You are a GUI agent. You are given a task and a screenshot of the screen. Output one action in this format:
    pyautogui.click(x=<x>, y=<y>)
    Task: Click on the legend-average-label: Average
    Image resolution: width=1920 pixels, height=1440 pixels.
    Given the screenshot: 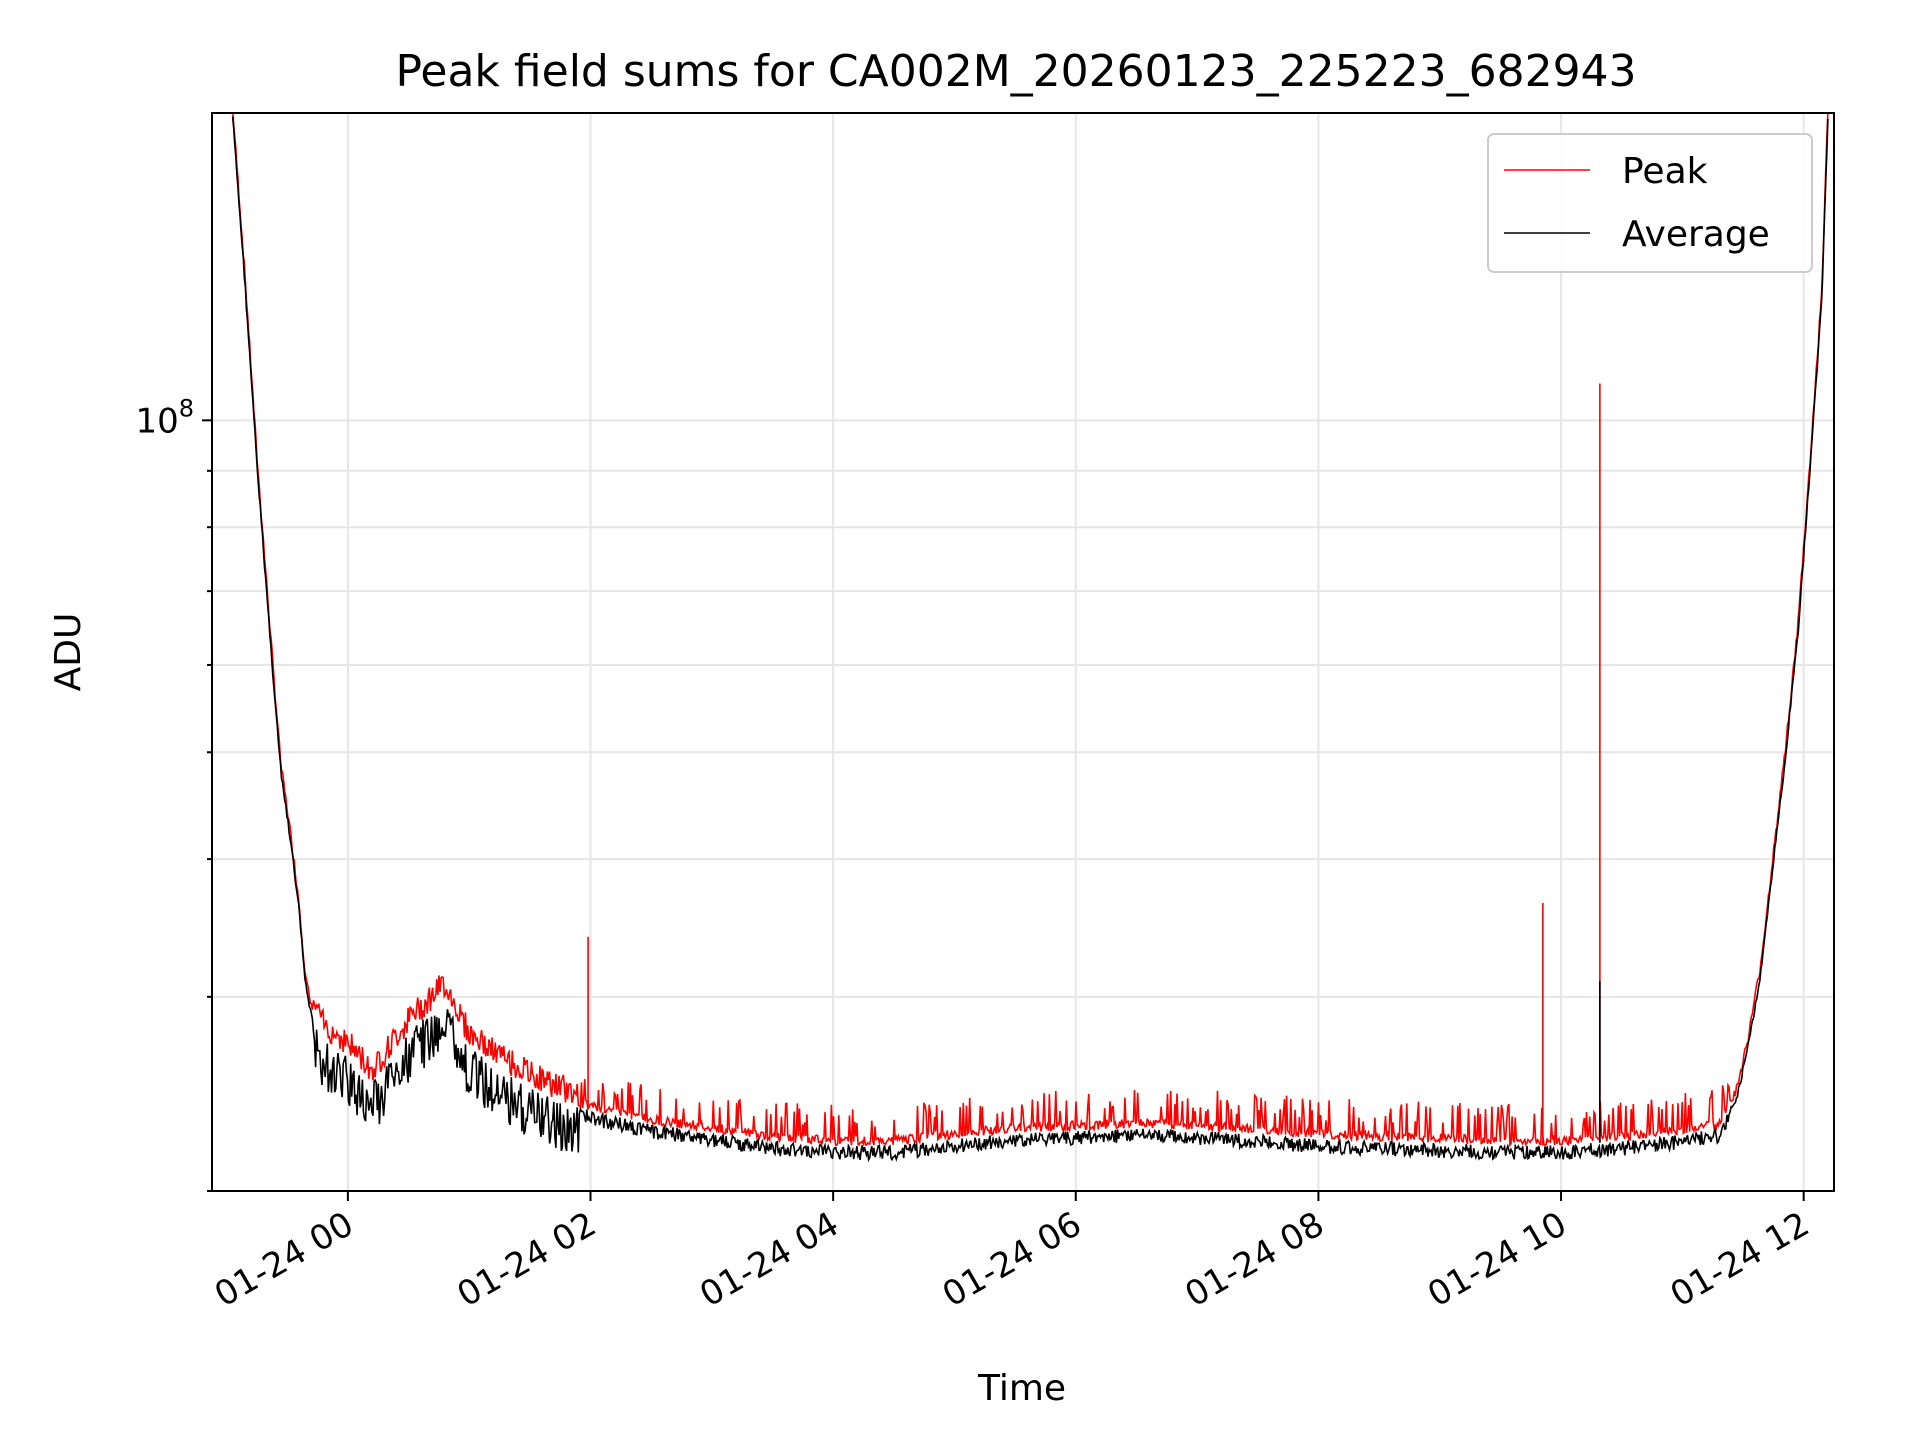 What is the action you would take?
    pyautogui.click(x=1696, y=234)
    